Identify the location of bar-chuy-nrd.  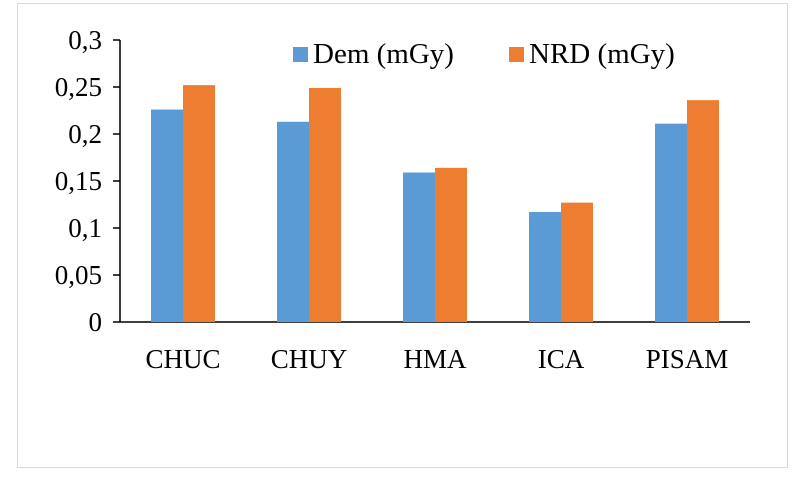
(325, 204).